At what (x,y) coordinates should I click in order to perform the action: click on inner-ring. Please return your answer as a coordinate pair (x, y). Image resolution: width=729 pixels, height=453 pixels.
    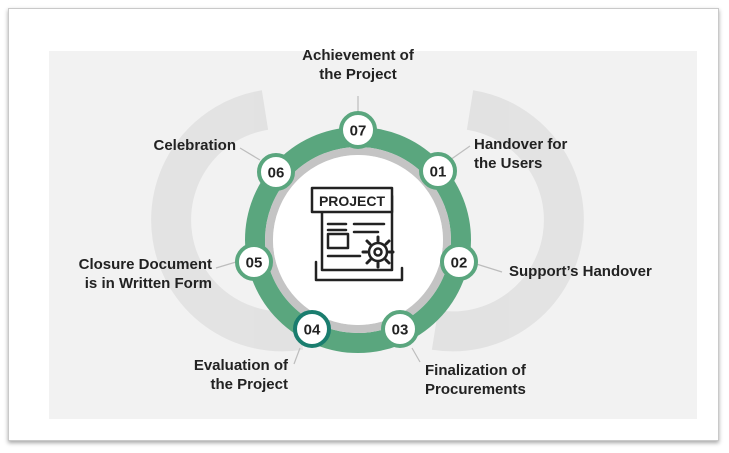
    Looking at the image, I should click on (358, 240).